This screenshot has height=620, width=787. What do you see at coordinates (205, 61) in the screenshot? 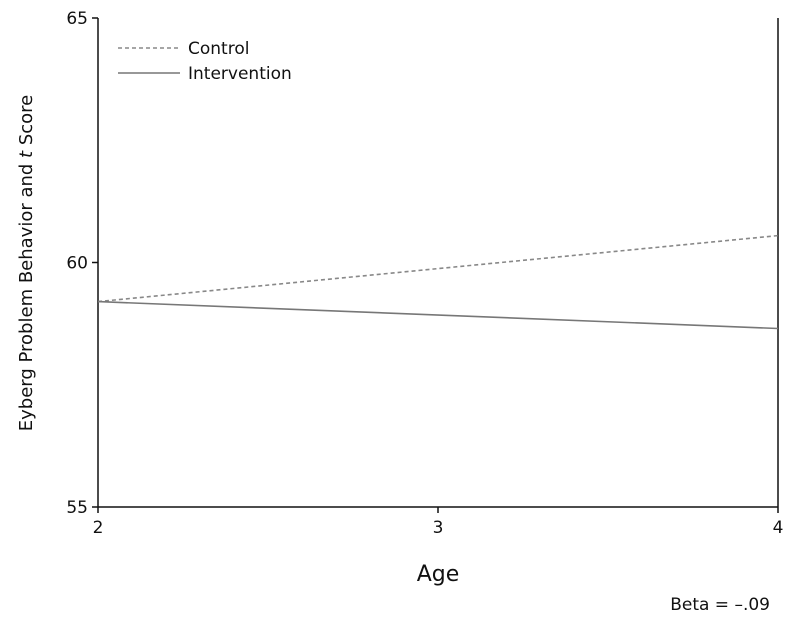
I see `legend: Control Intervention` at bounding box center [205, 61].